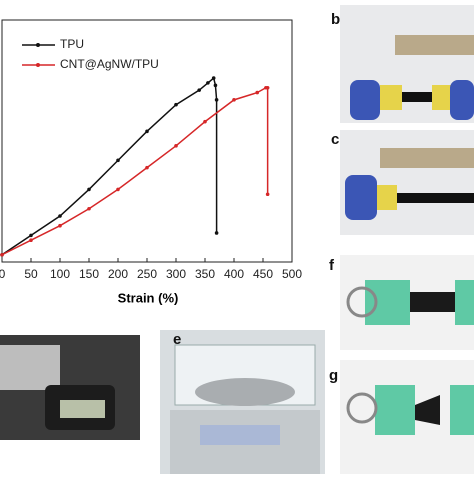 The image size is (474, 479). Describe the element at coordinates (177, 339) in the screenshot. I see `panel-label: e` at that location.